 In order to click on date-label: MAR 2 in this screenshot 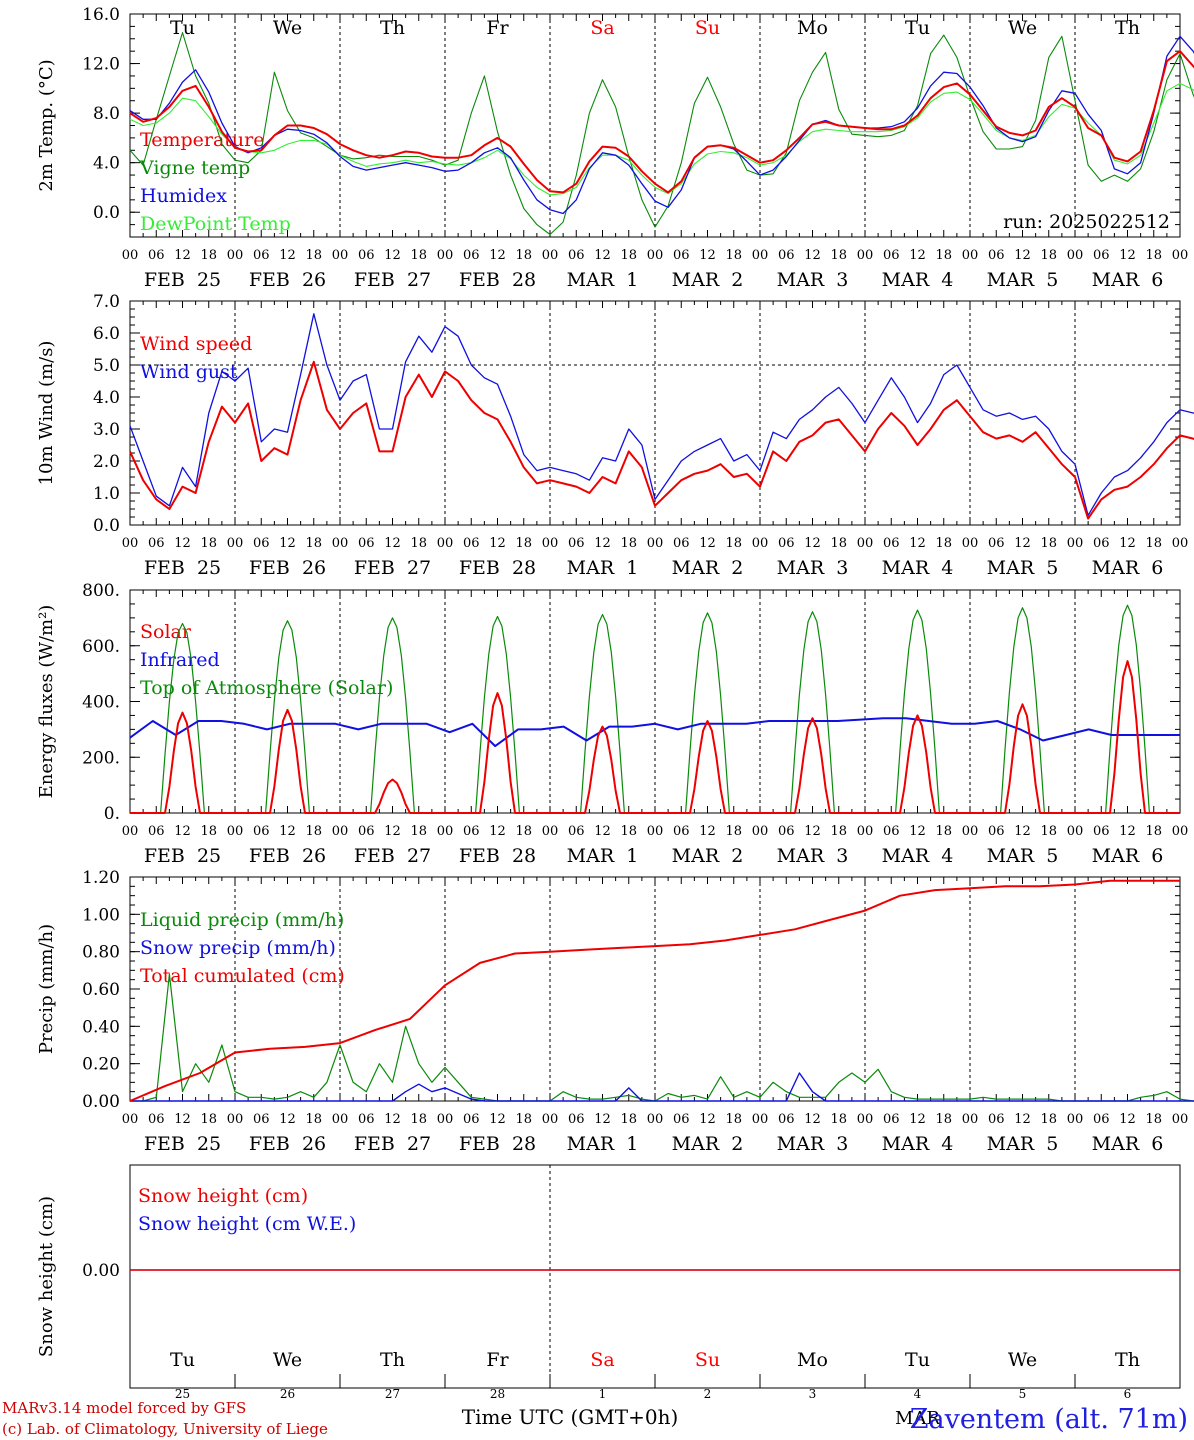, I will do `click(708, 1144)`.